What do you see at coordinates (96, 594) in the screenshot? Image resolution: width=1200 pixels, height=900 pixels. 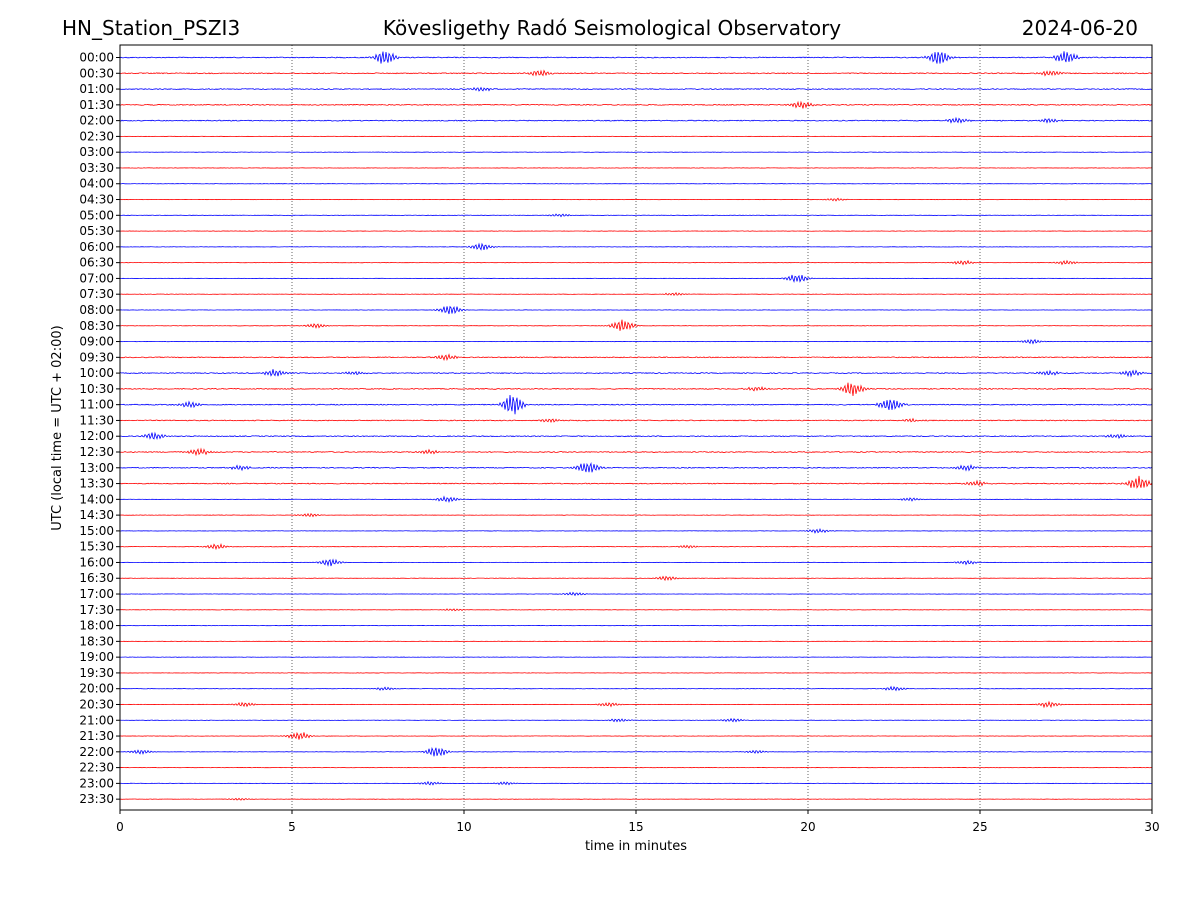 I see `y-tick-label: 17:00` at bounding box center [96, 594].